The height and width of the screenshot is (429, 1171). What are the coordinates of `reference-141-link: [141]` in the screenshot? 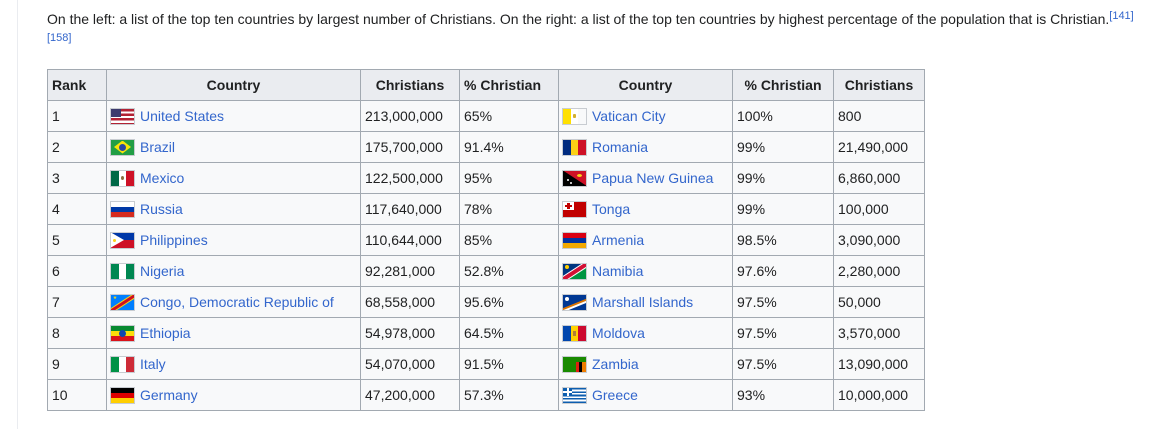 It's located at (1121, 16).